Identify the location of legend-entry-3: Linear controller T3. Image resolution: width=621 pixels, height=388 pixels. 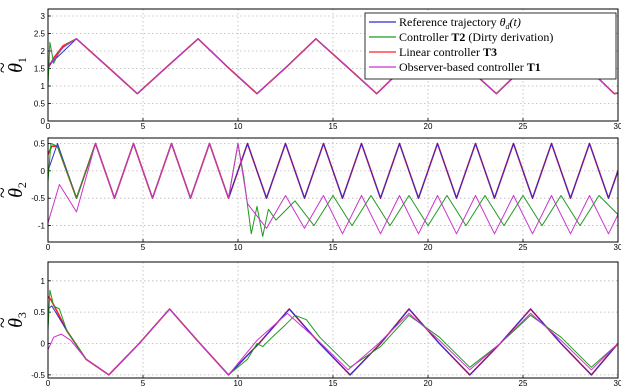
(448, 52).